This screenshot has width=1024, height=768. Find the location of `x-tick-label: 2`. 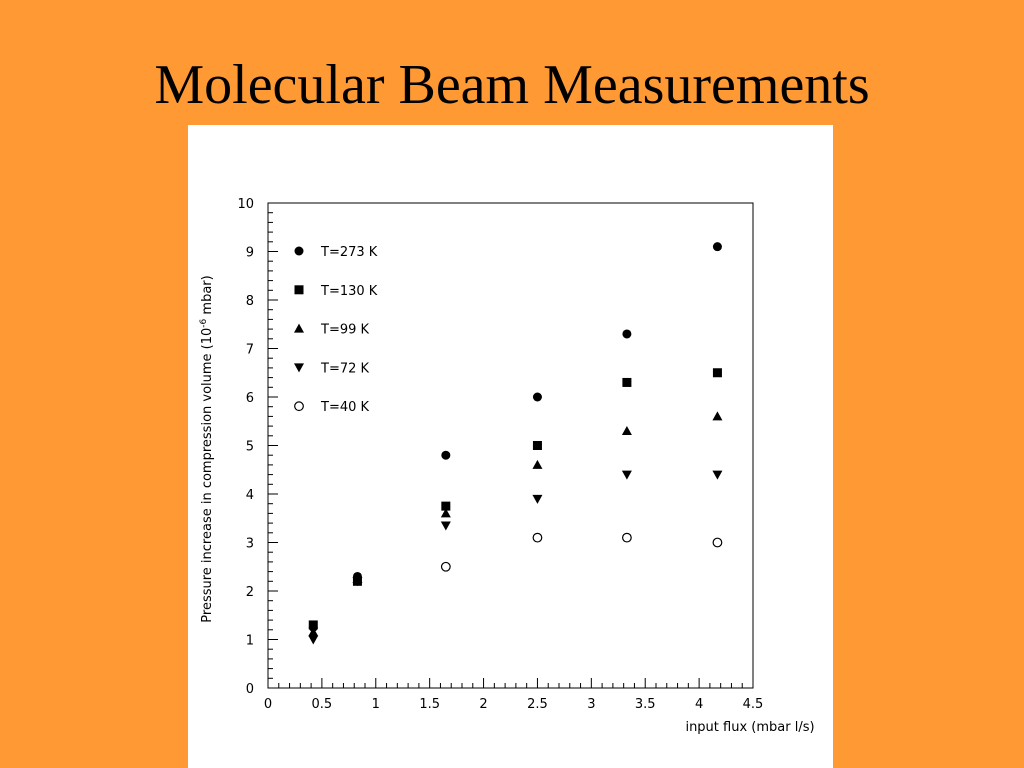

x-tick-label: 2 is located at coordinates (483, 704).